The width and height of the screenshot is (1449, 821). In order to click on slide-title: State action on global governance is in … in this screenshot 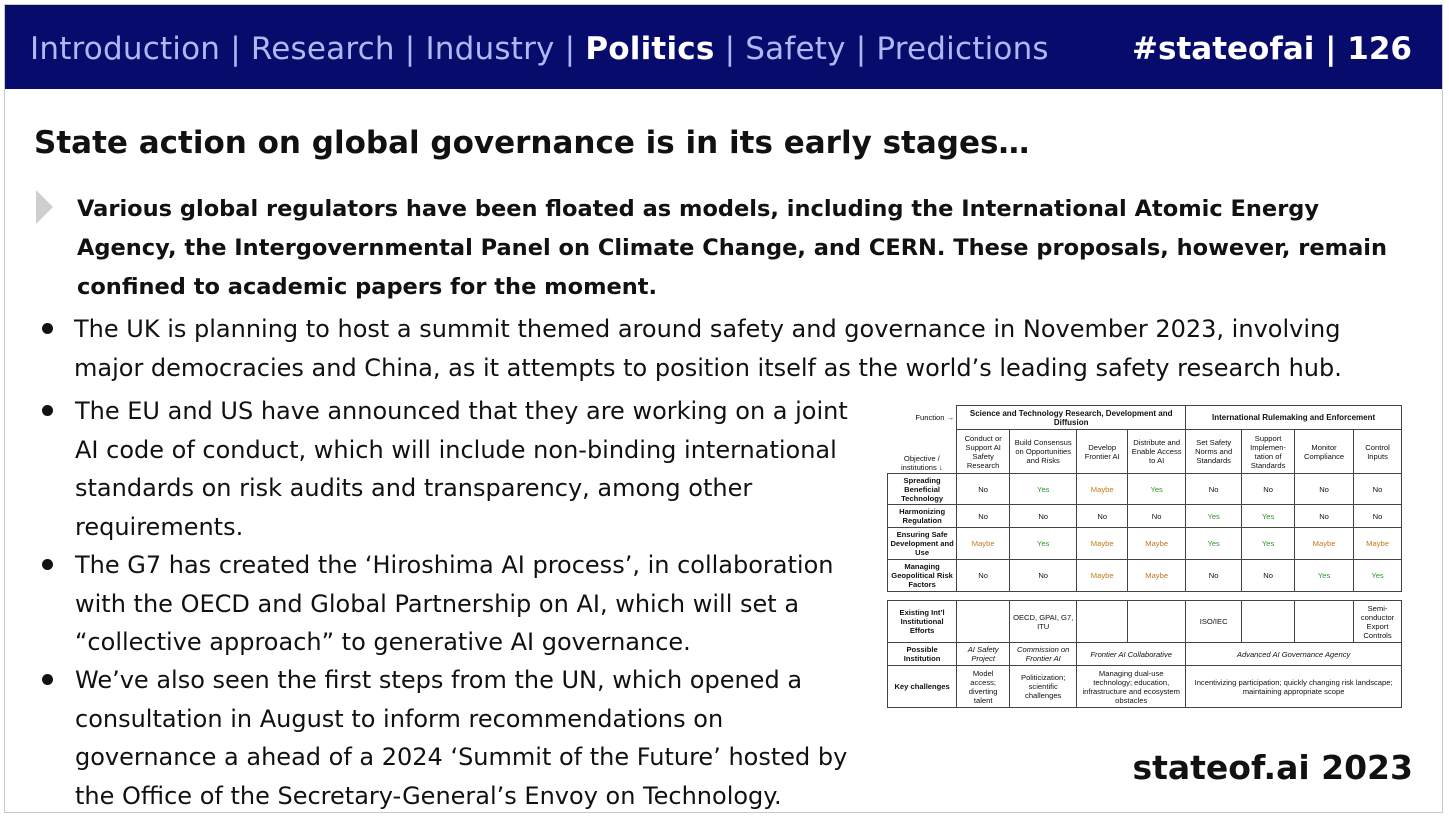, I will do `click(532, 143)`.